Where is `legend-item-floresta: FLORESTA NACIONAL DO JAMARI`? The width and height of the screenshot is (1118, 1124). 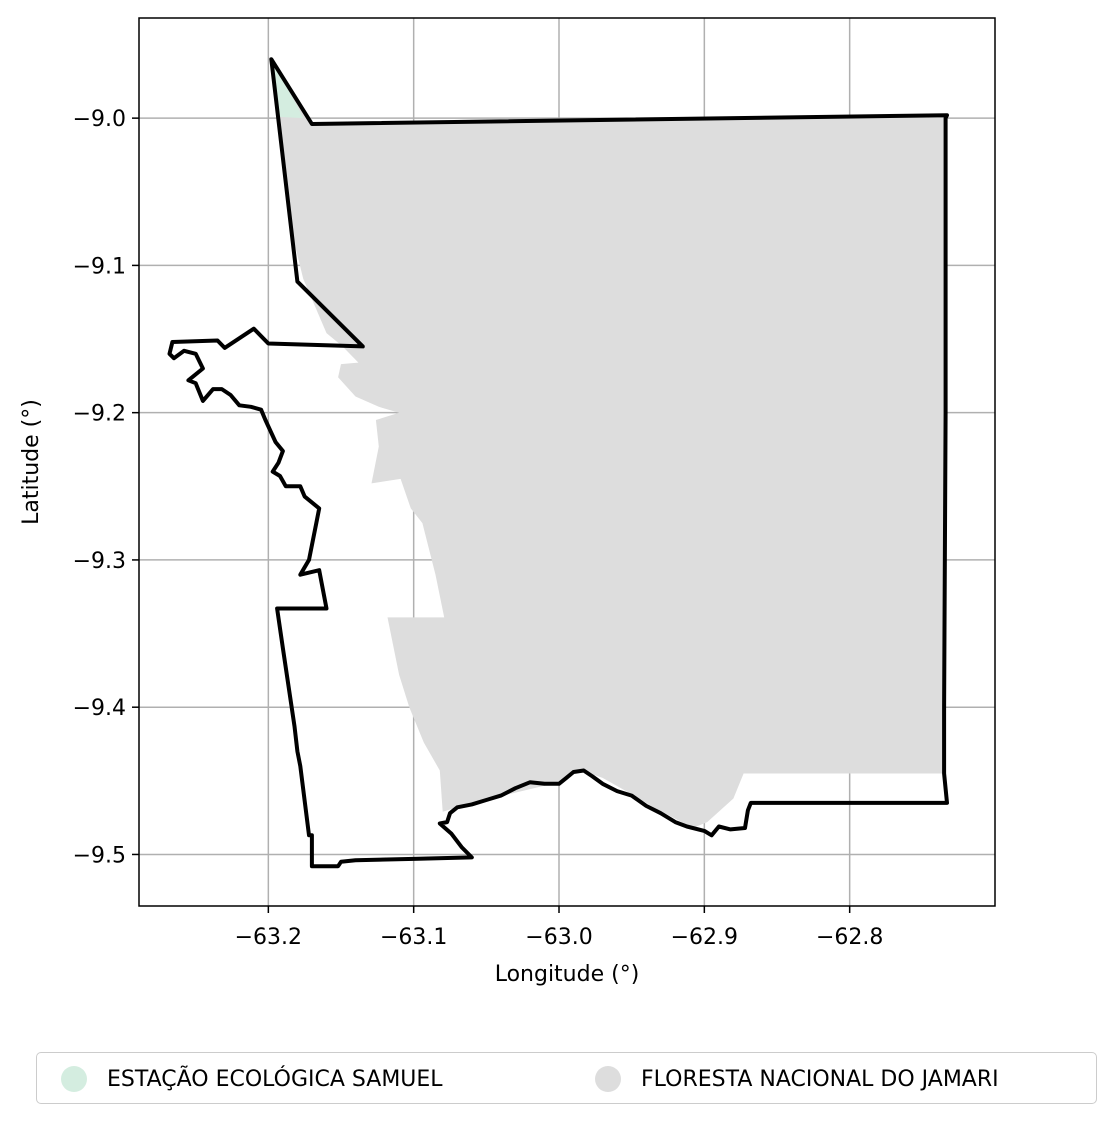
legend-item-floresta: FLORESTA NACIONAL DO JAMARI is located at coordinates (797, 1079).